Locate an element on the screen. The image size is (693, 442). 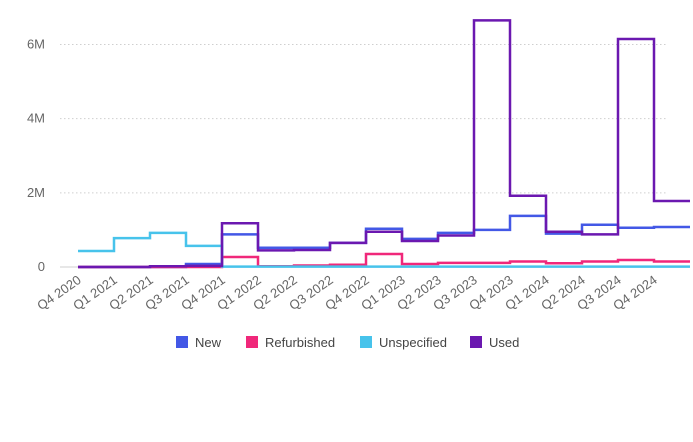
y-tick-label: 6M is located at coordinates (36, 44).